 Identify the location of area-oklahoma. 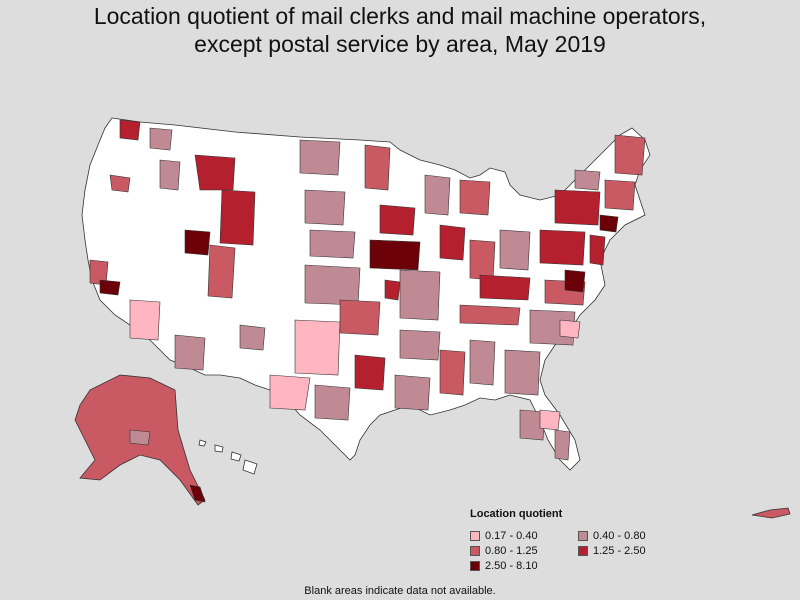
(360, 317).